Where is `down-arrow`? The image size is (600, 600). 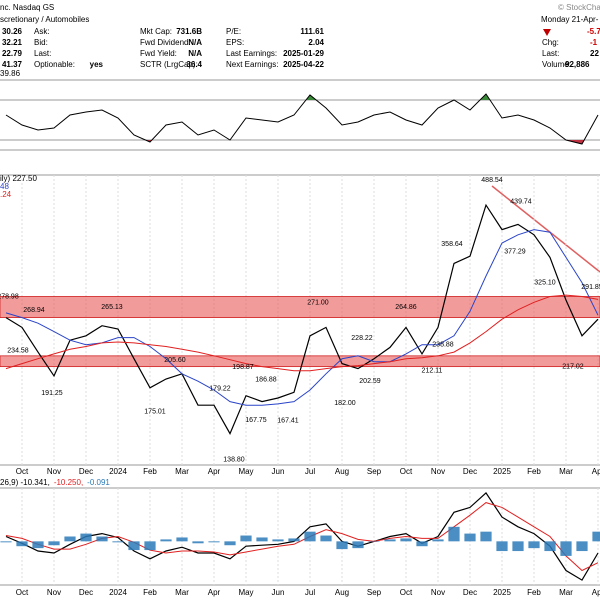 down-arrow is located at coordinates (547, 32).